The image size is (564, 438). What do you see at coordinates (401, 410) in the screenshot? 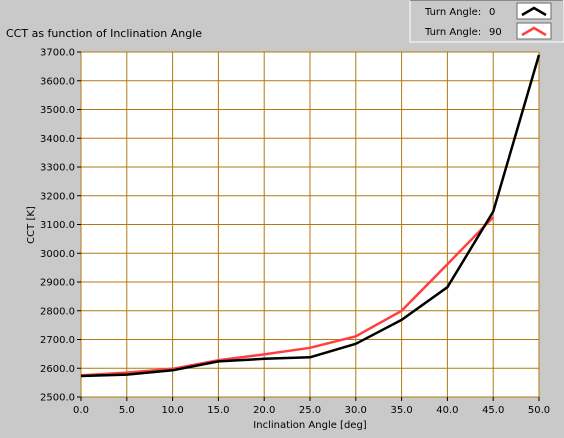
I see `x-tick-label-7: 35.0` at bounding box center [401, 410].